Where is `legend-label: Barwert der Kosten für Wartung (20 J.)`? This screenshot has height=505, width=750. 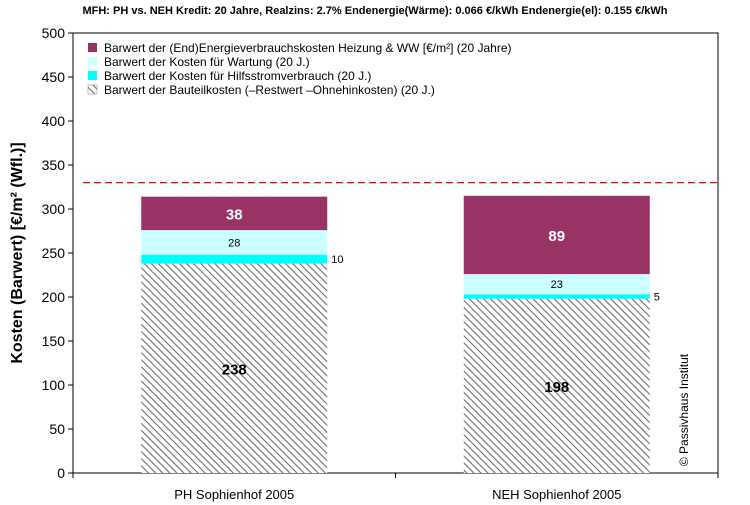
legend-label: Barwert der Kosten für Wartung (20 J.) is located at coordinates (207, 62).